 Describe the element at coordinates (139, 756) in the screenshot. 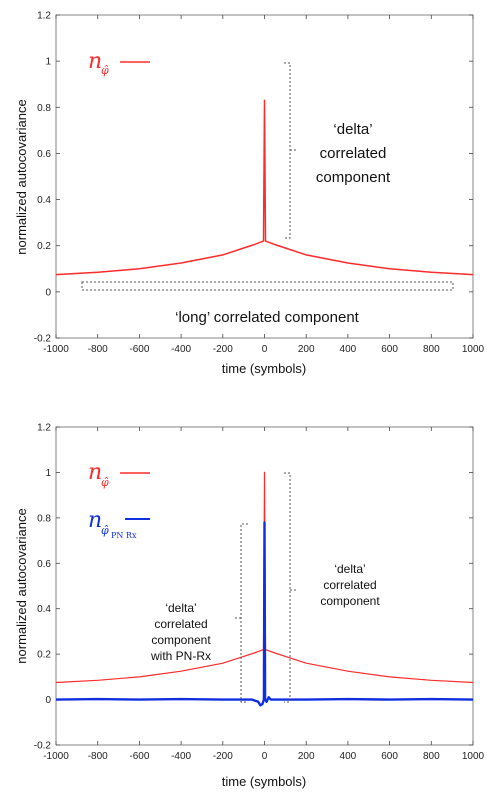

I see `bot-x-tick-label: -600` at that location.